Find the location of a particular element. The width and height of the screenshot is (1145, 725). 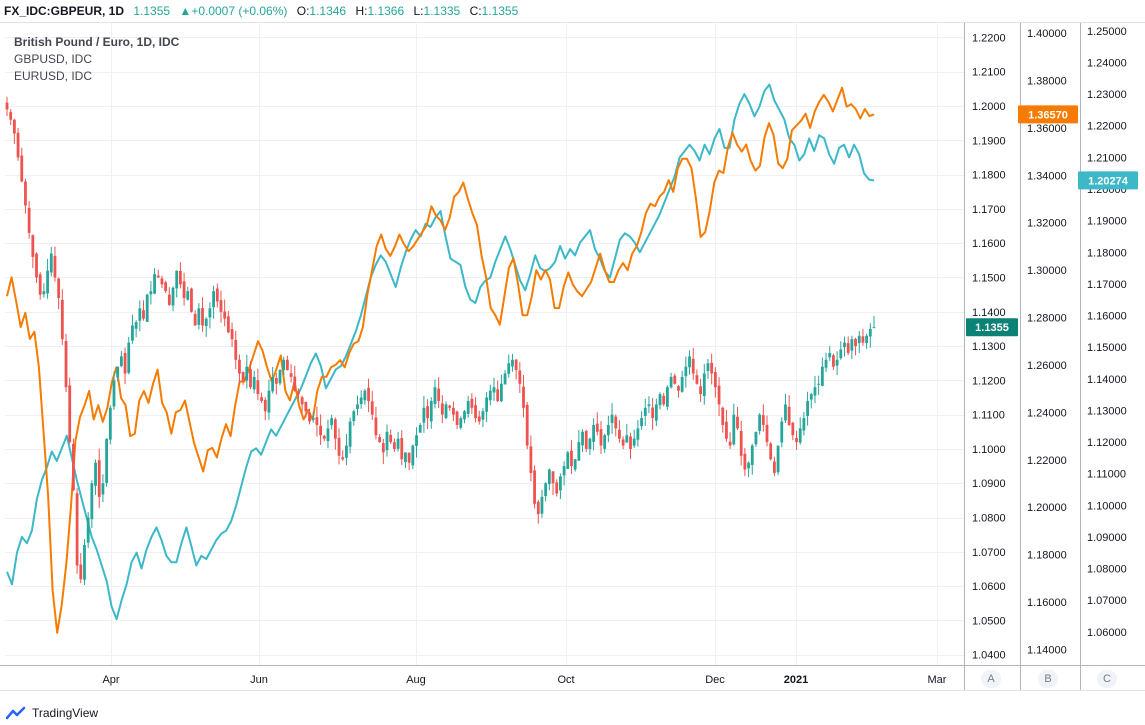

legend-gbpusd: GBPUSD, IDC is located at coordinates (53, 59).